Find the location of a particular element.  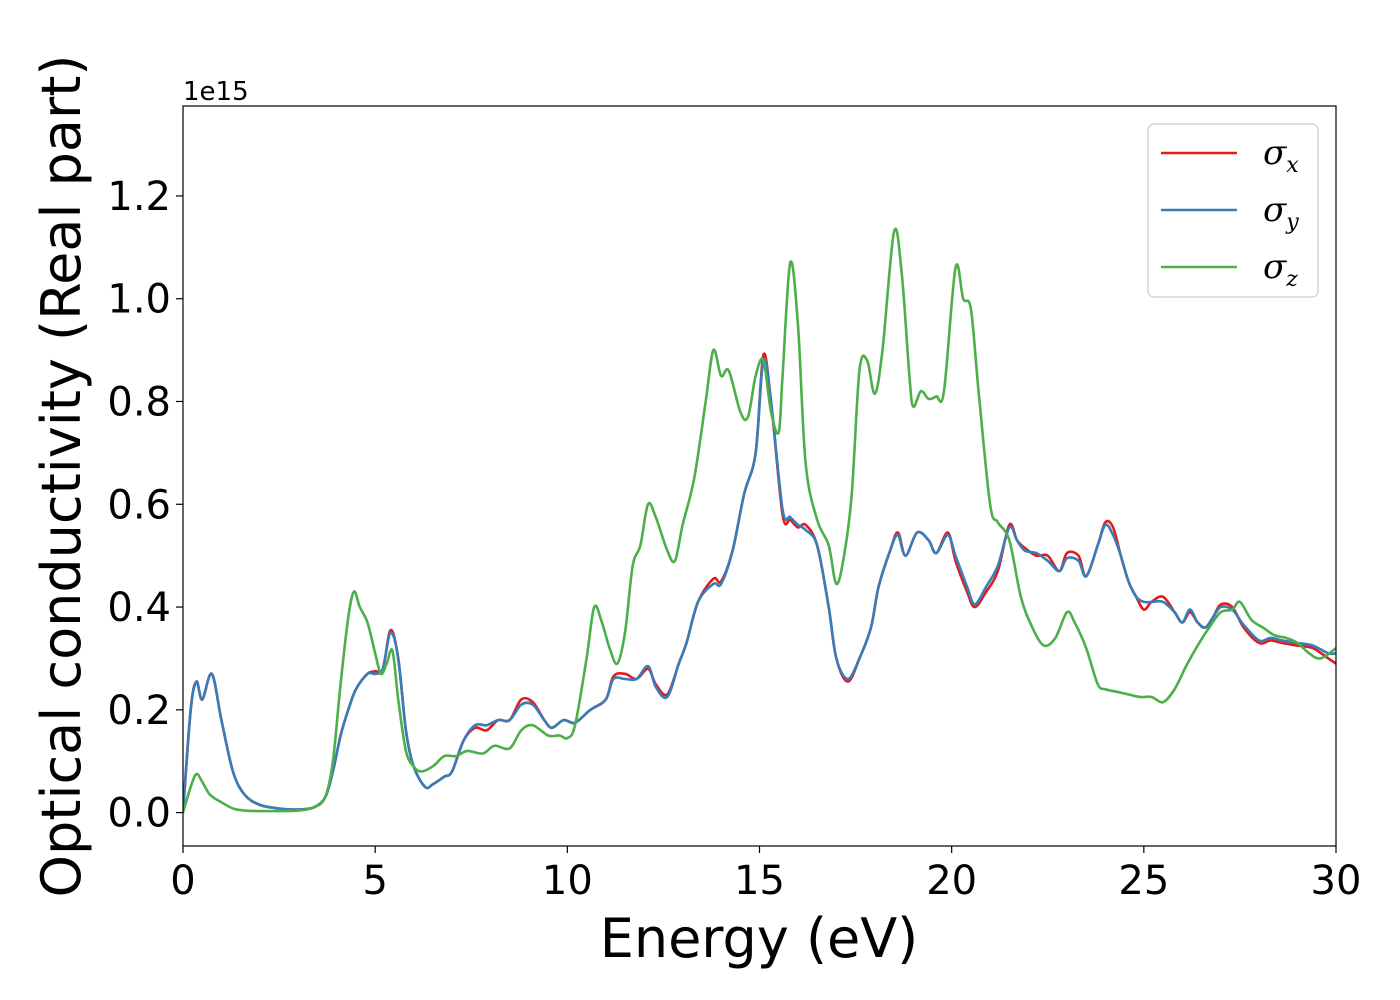

legend-label-z: σz is located at coordinates (1280, 269).